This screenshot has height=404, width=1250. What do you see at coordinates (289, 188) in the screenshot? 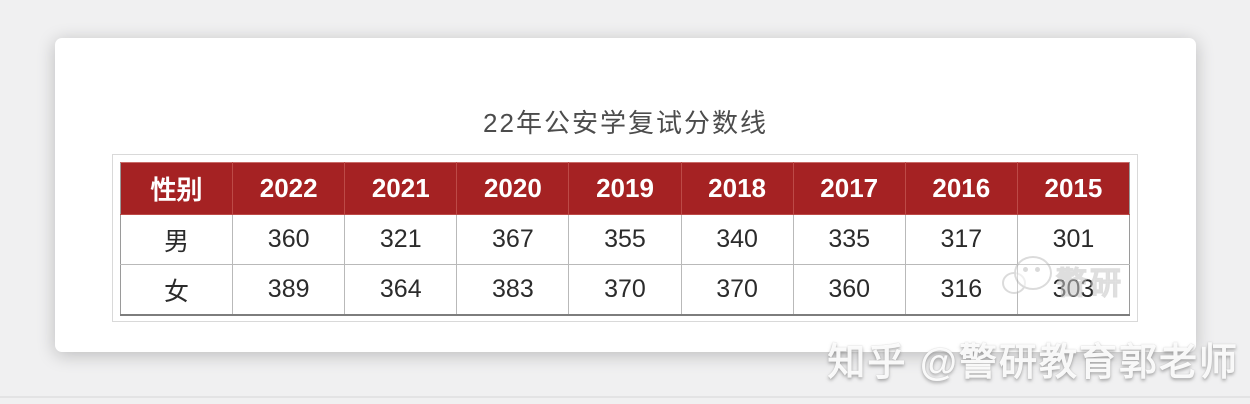
I see `header-cell-year: 2022` at bounding box center [289, 188].